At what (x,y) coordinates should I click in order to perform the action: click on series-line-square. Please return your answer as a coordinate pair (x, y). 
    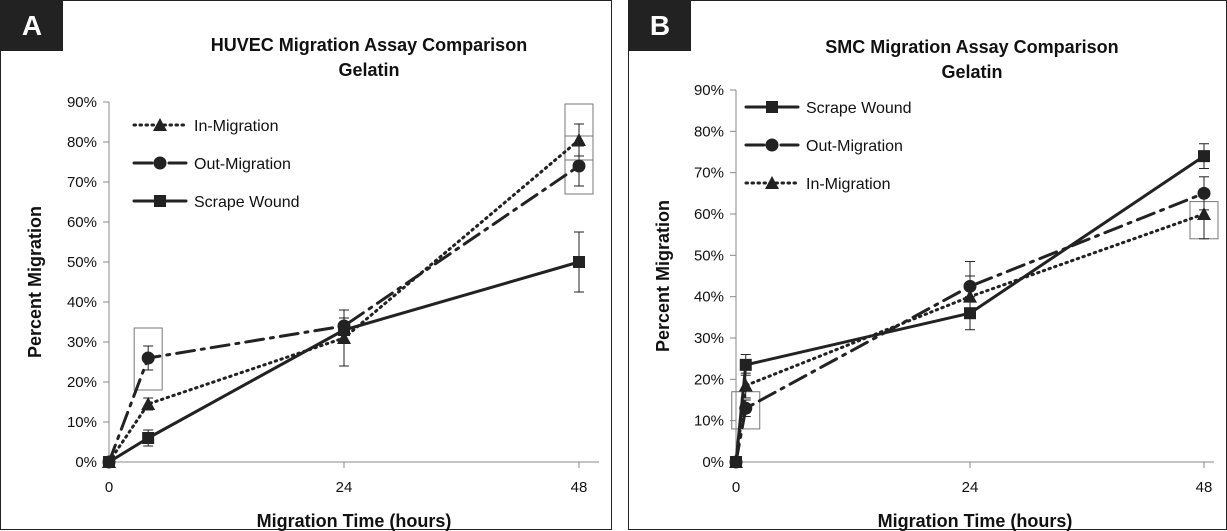
    Looking at the image, I should click on (344, 362).